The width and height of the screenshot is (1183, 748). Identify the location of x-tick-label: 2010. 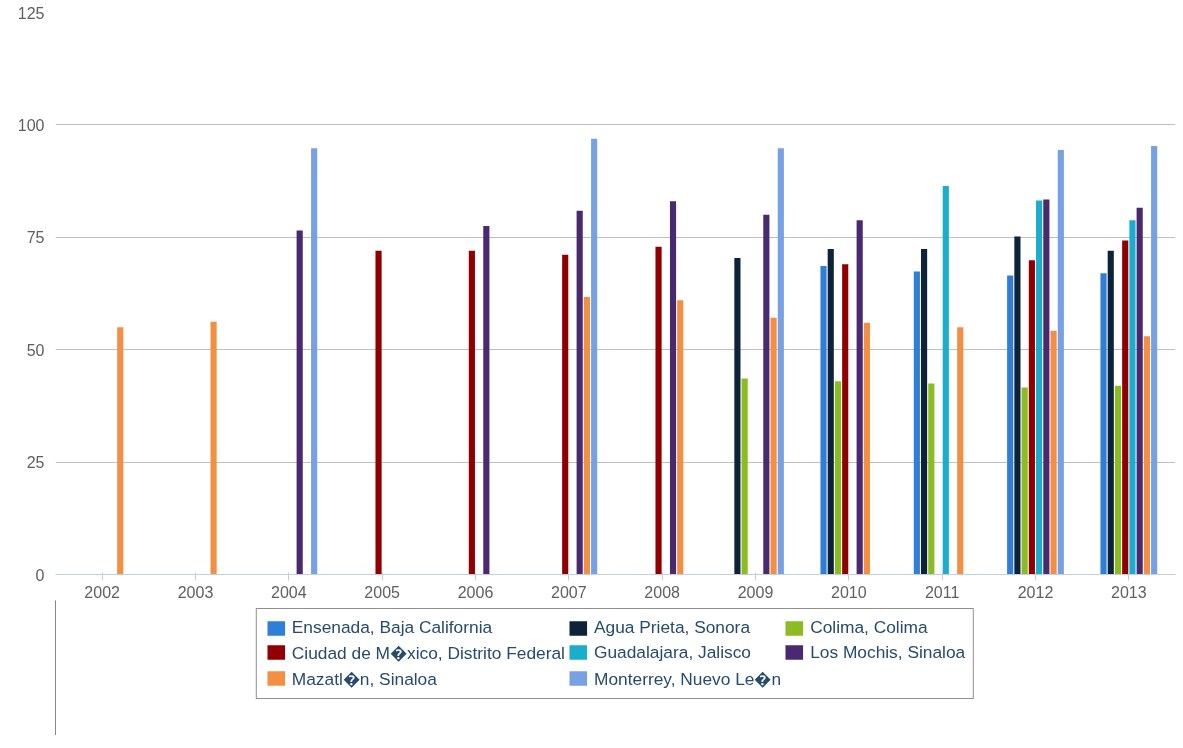
(849, 592).